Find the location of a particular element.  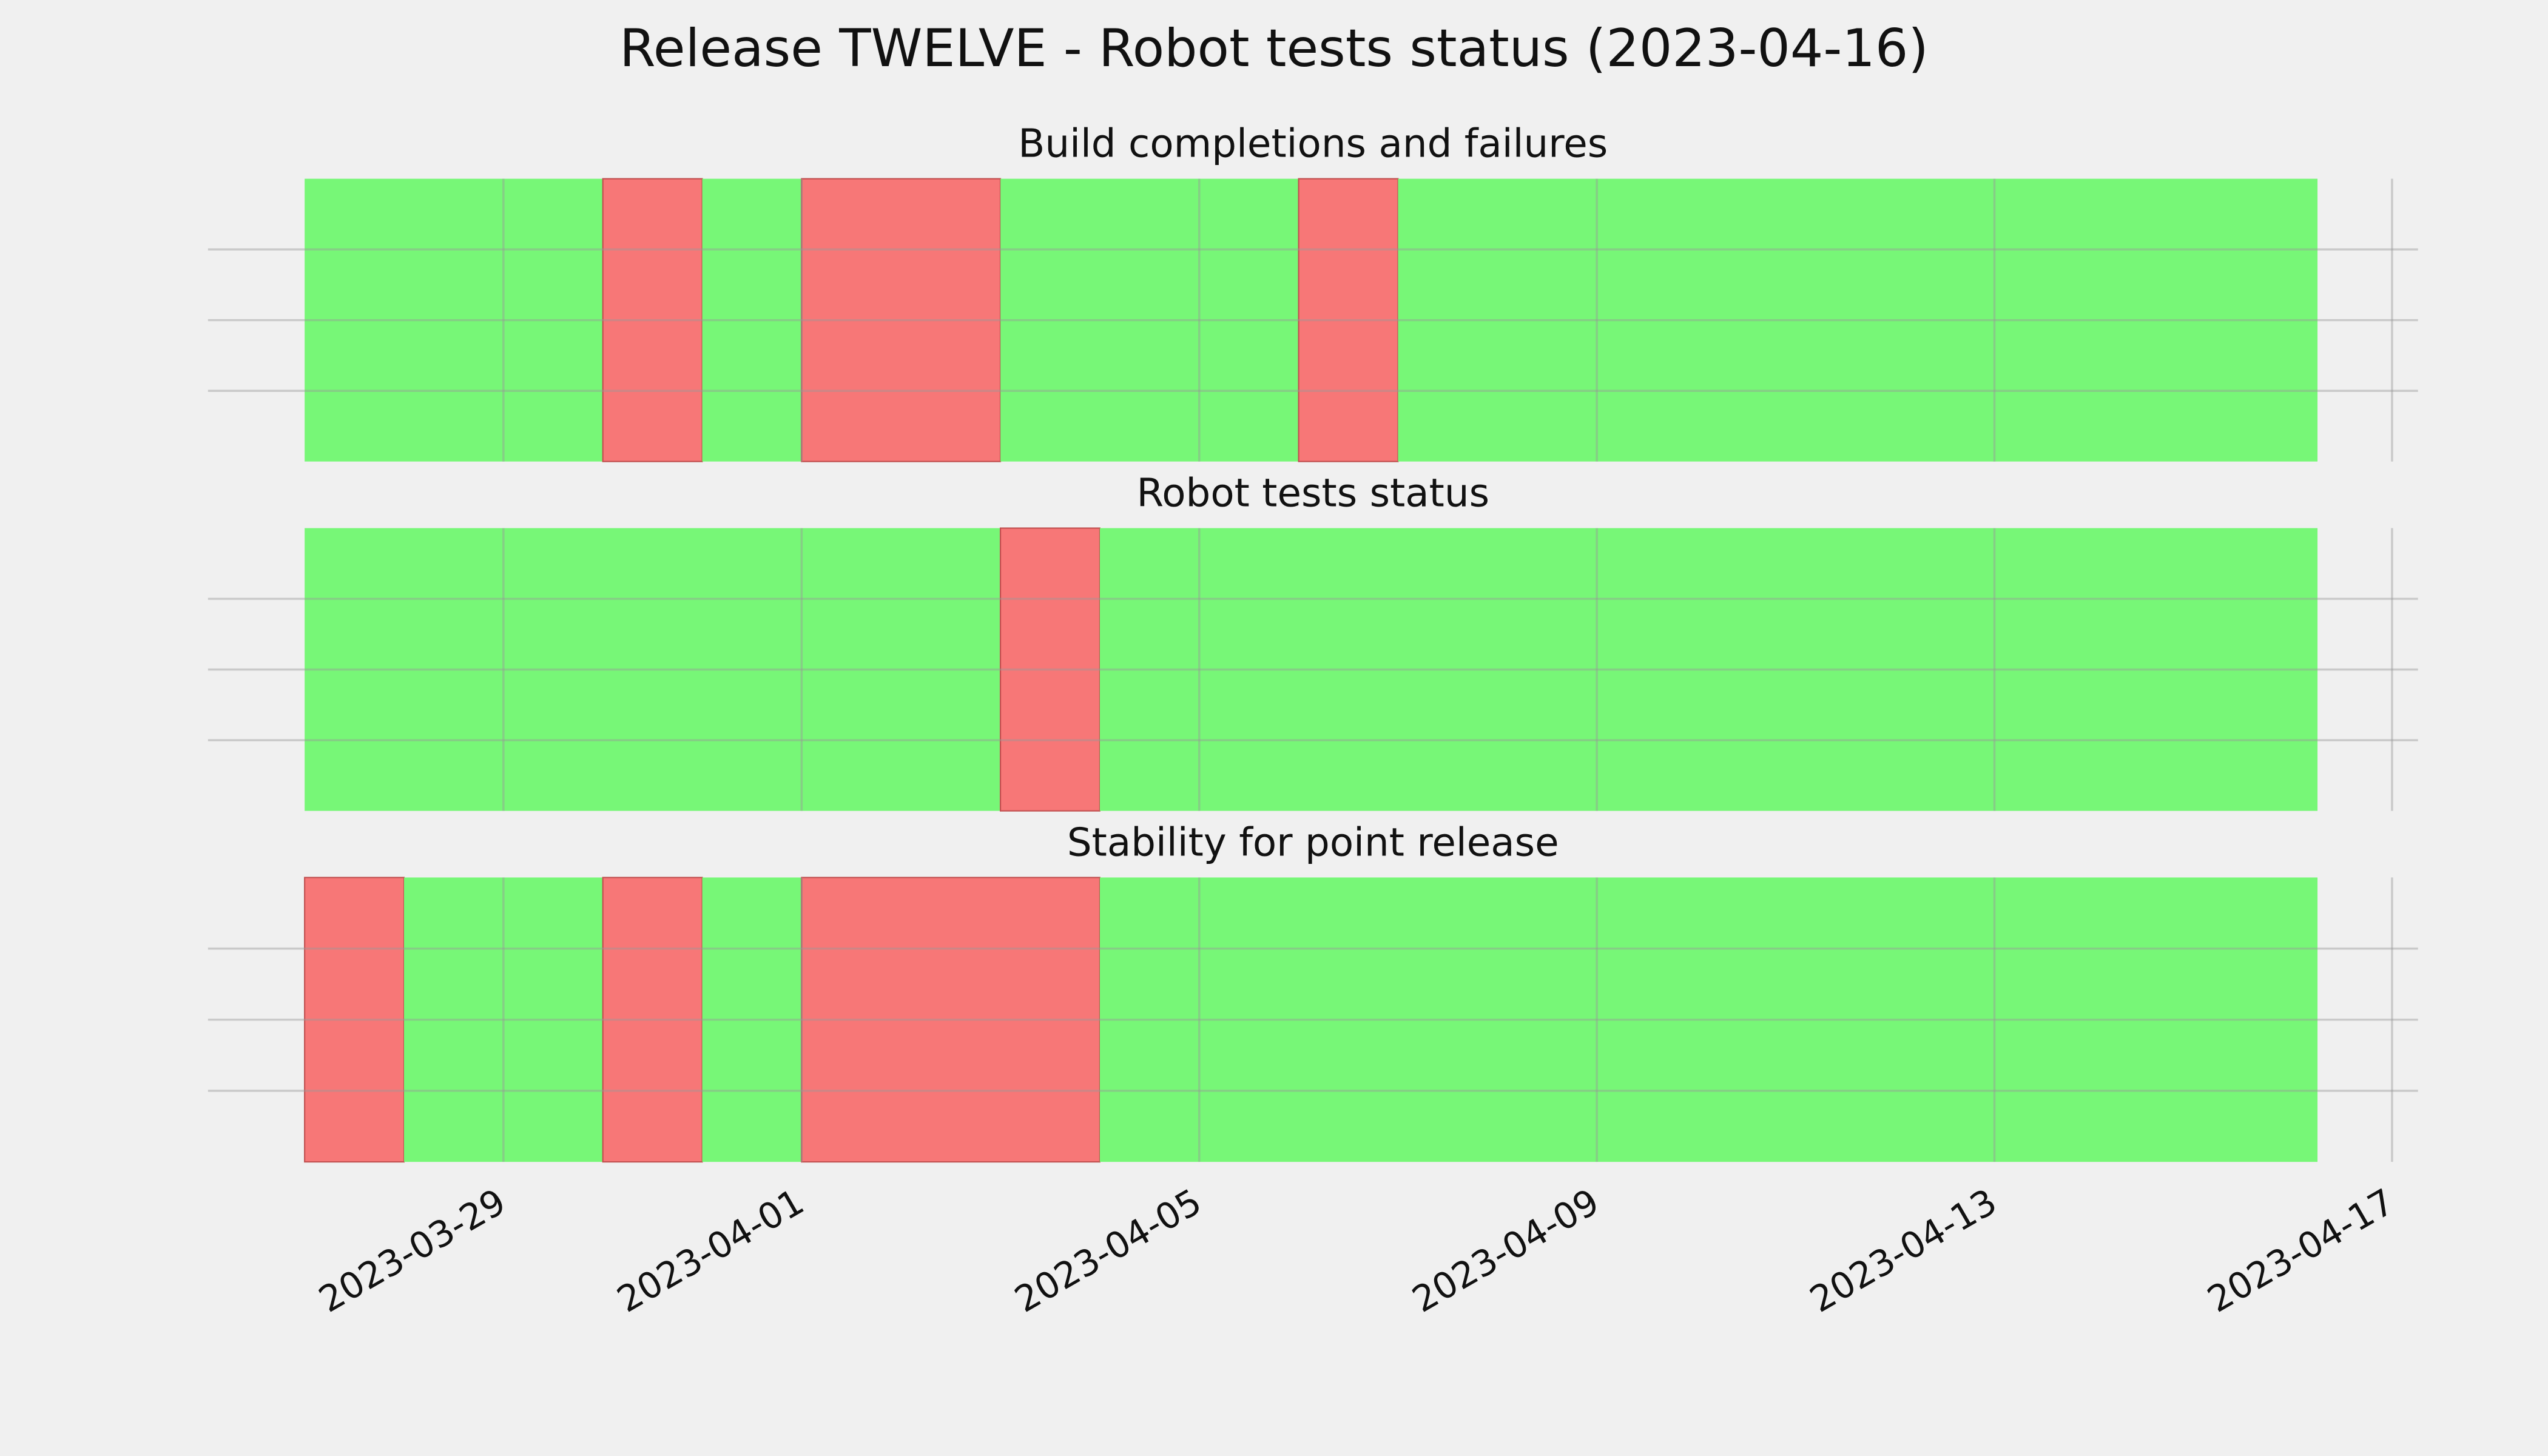

subplot-title: Robot tests status is located at coordinates (1312, 493).